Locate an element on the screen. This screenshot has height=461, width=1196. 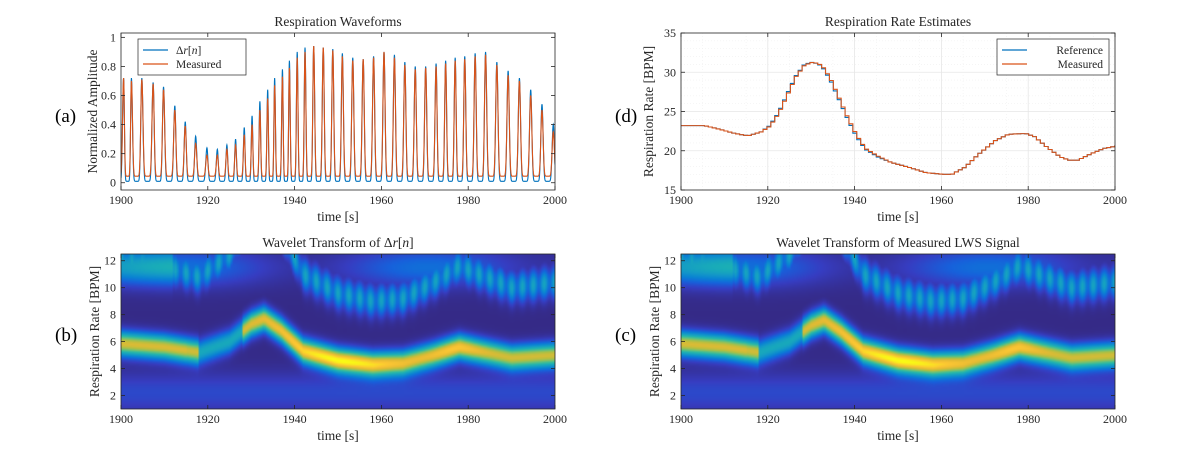
grid is located at coordinates (898, 111).